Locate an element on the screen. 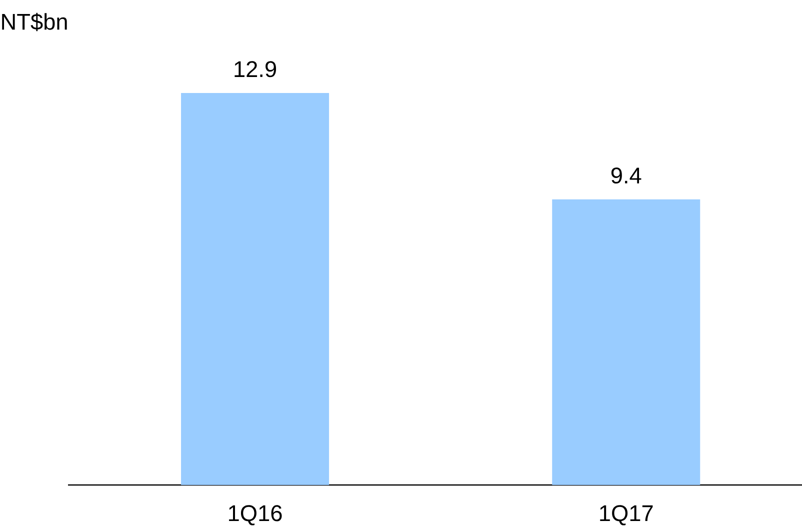  x-tick-label: 1Q17 is located at coordinates (626, 515).